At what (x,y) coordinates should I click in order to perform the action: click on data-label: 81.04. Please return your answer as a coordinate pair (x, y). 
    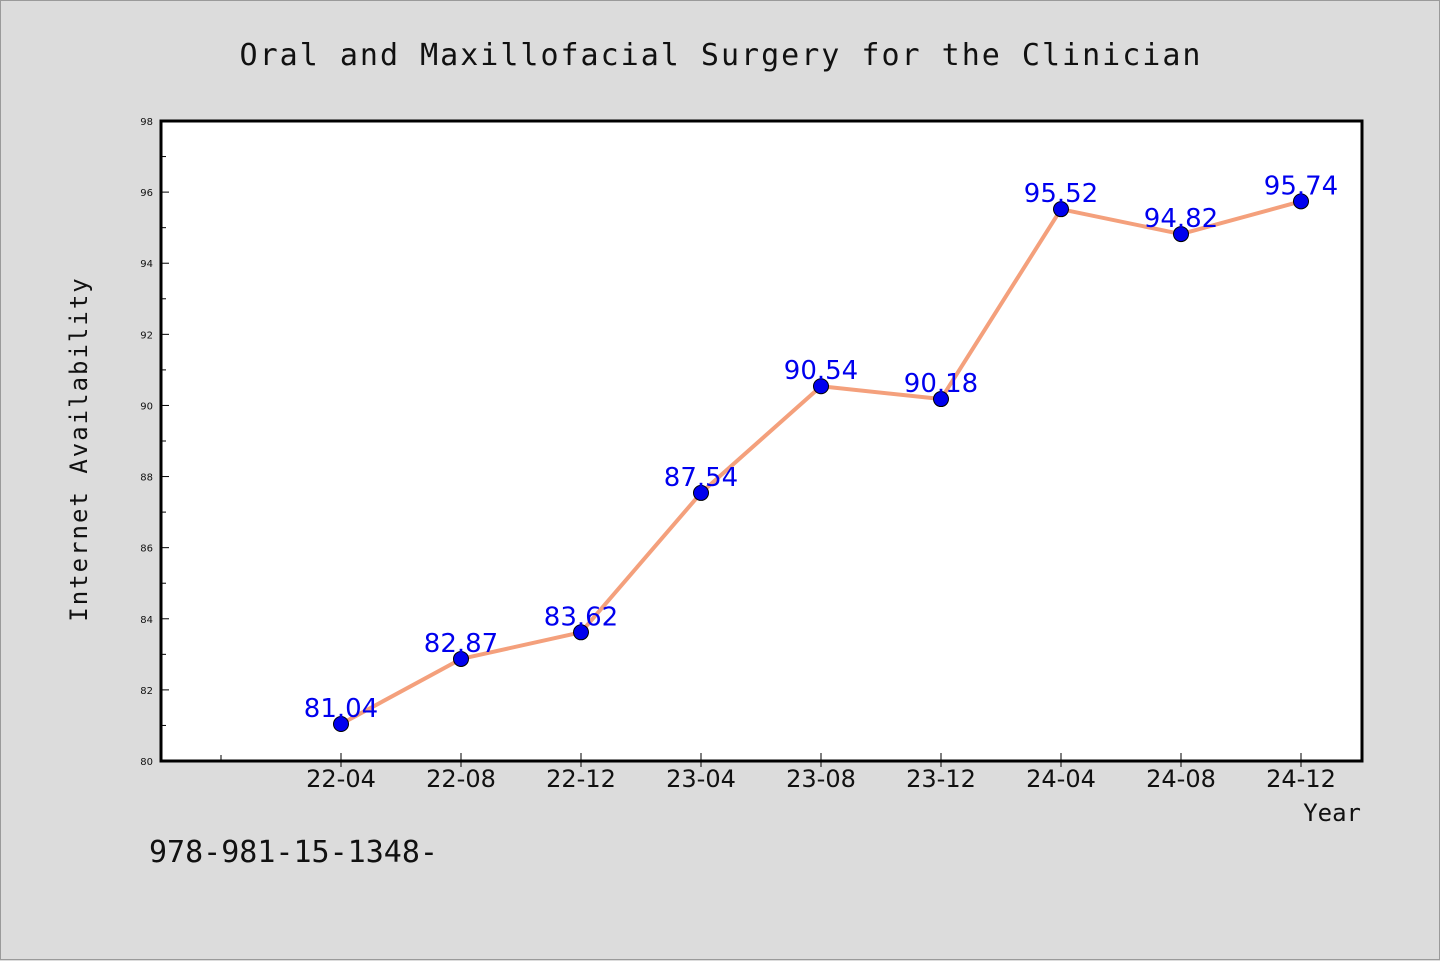
    Looking at the image, I should click on (341, 709).